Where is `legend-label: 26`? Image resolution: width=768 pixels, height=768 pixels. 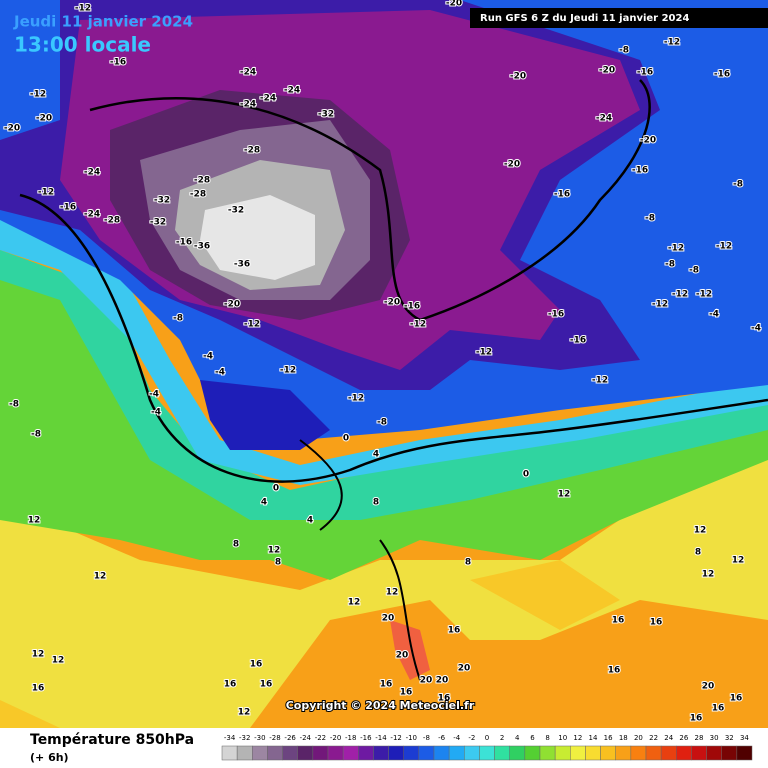 legend-label: 26 is located at coordinates (683, 738).